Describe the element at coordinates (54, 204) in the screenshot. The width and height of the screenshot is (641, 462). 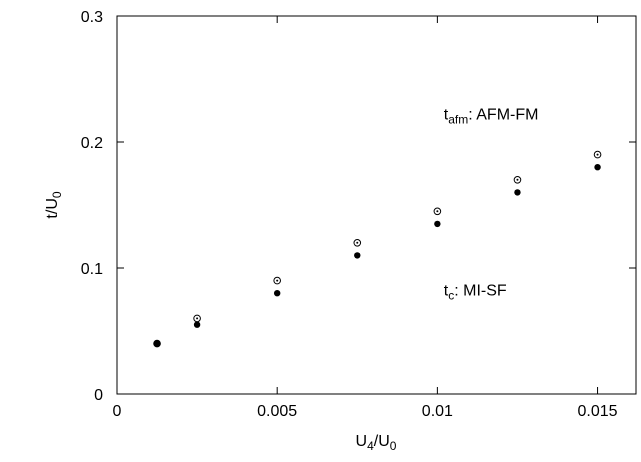
I see `y-axis-label: t/U0` at that location.